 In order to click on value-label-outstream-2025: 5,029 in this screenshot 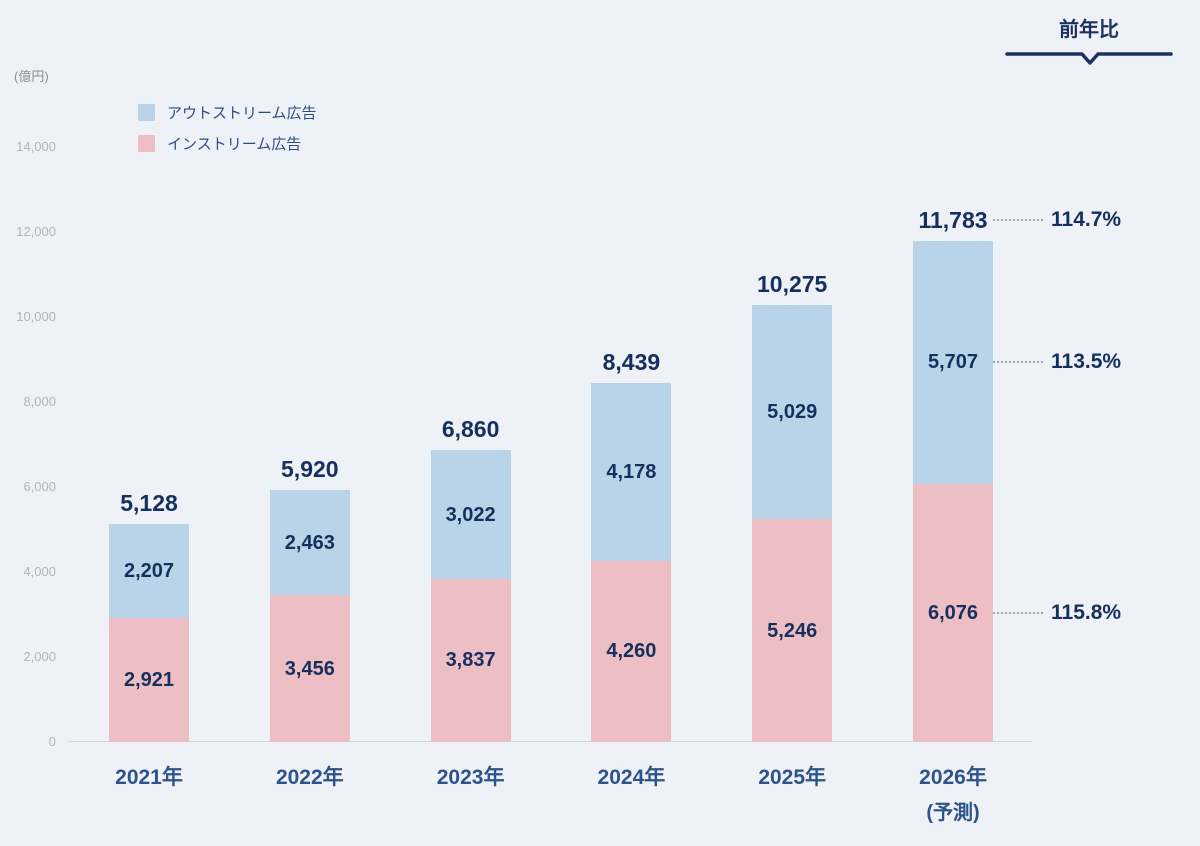, I will do `click(792, 412)`.